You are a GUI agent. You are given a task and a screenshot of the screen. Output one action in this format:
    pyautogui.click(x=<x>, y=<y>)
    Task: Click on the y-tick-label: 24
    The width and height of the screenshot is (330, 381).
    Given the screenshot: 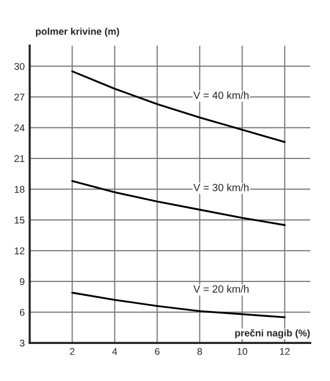 What is the action you would take?
    pyautogui.click(x=19, y=128)
    